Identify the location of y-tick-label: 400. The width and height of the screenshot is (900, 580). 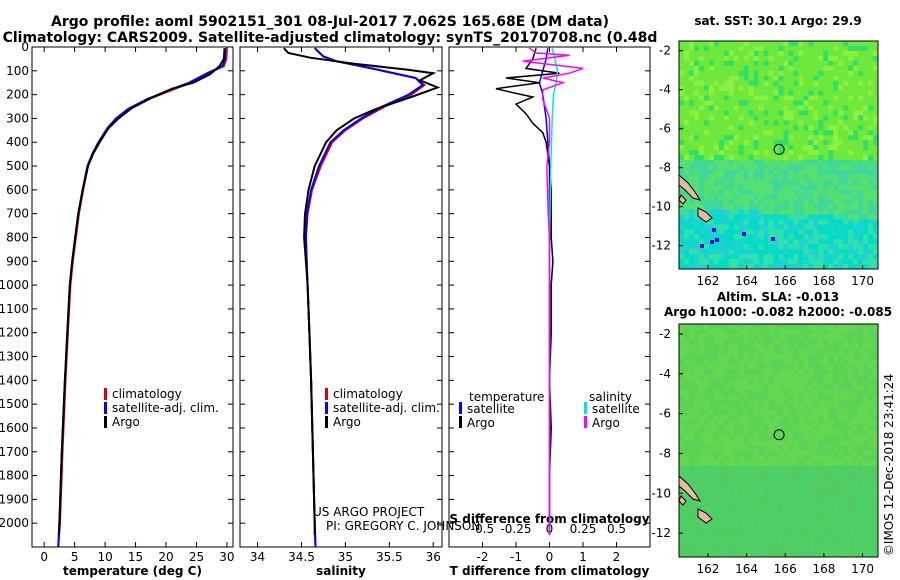
(17, 142).